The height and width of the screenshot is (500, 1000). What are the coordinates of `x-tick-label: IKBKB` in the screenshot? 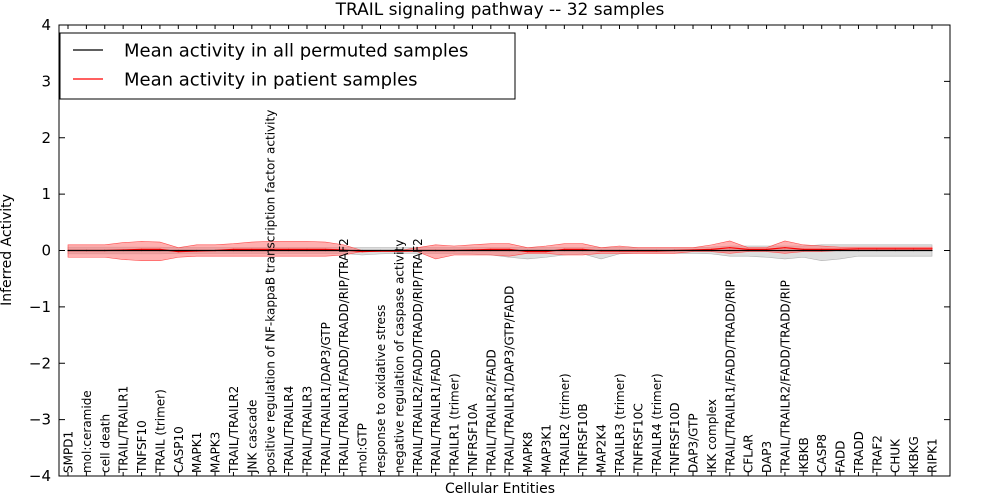 It's located at (804, 455).